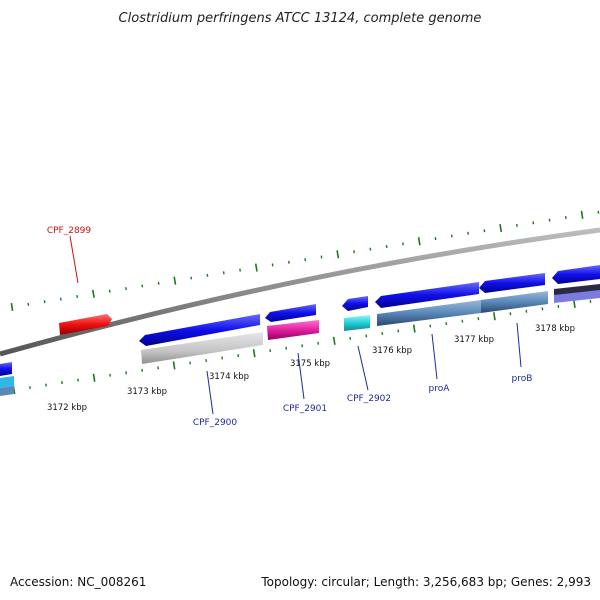  I want to click on scale-label-3178: 3178 kbp, so click(555, 329).